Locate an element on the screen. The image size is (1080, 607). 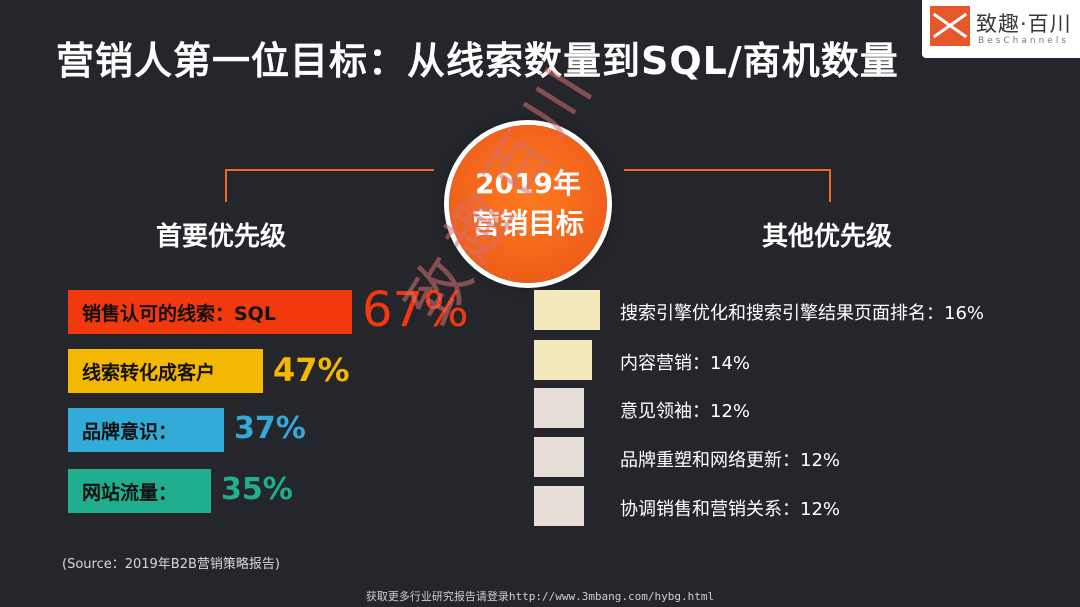
secondary-priority-heading: 其他优先级 is located at coordinates (827, 237).